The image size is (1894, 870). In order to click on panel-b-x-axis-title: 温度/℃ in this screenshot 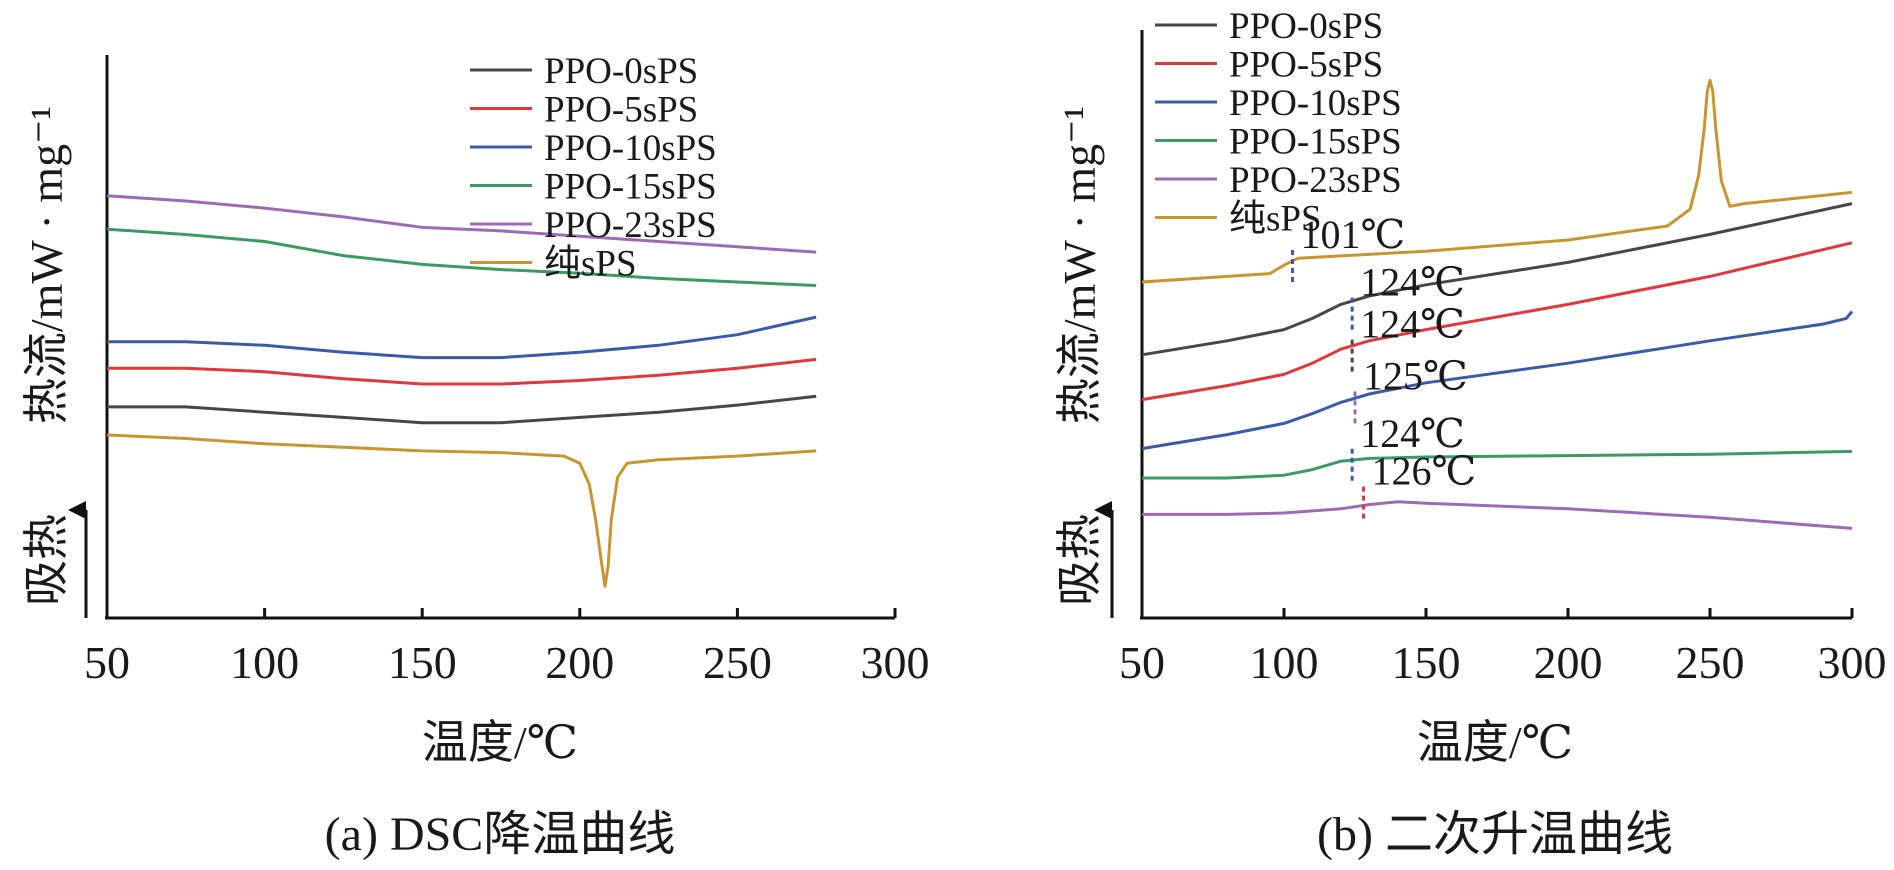, I will do `click(1495, 742)`.